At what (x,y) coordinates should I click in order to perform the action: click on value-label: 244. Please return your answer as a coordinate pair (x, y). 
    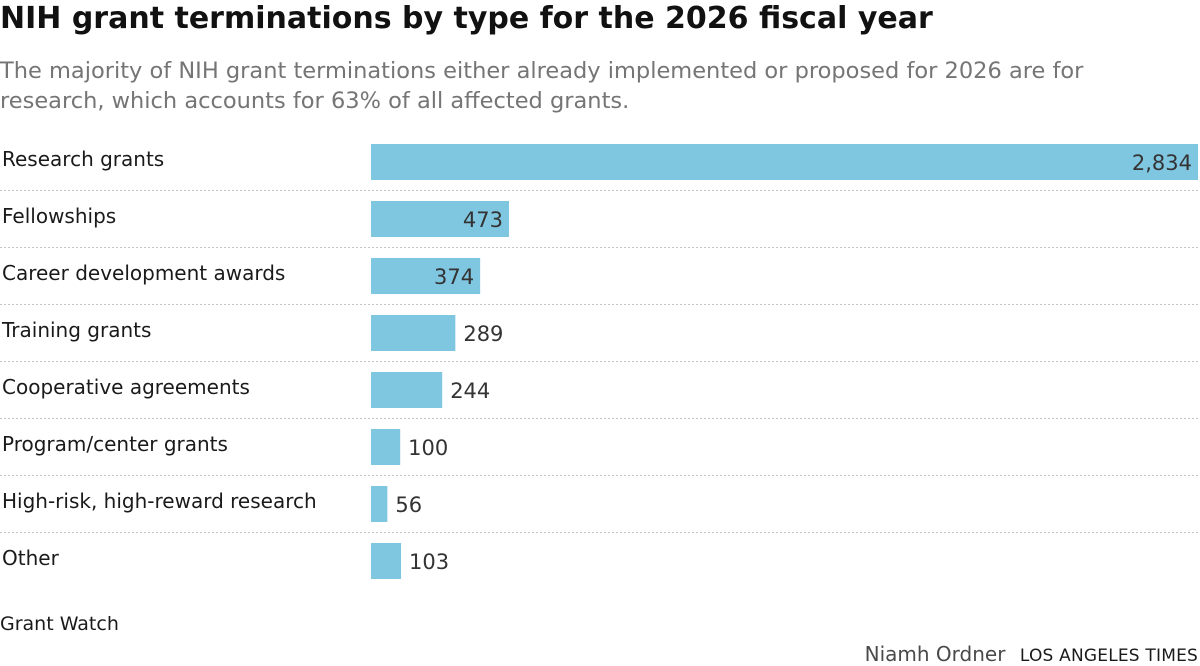
    Looking at the image, I should click on (470, 391).